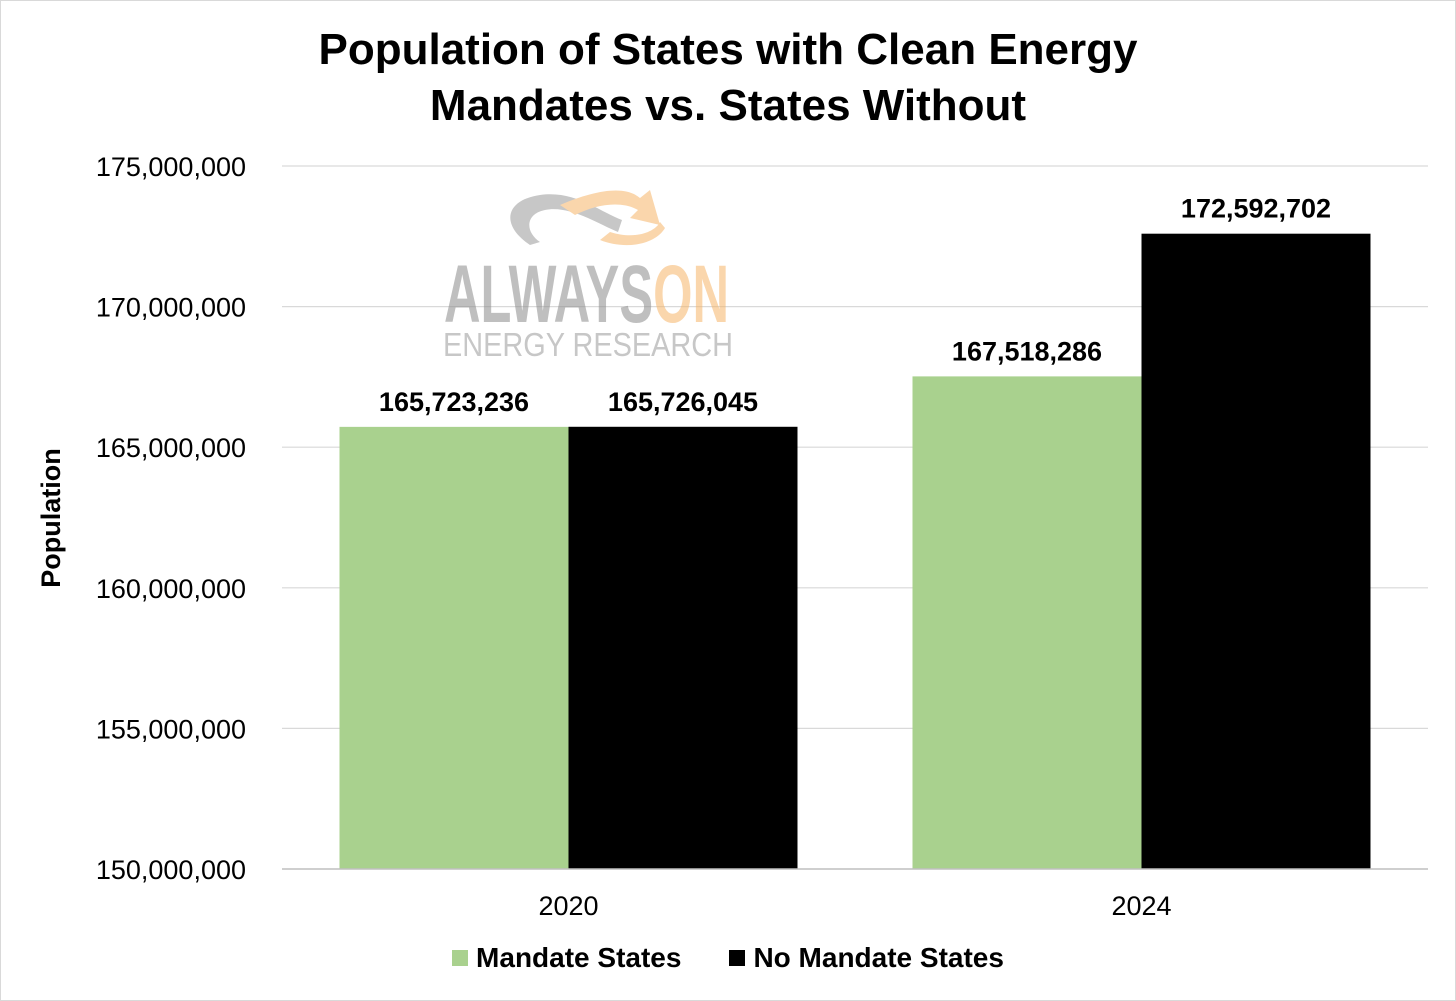 The image size is (1456, 1001). What do you see at coordinates (683, 647) in the screenshot?
I see `bar-no-mandate-states-2020` at bounding box center [683, 647].